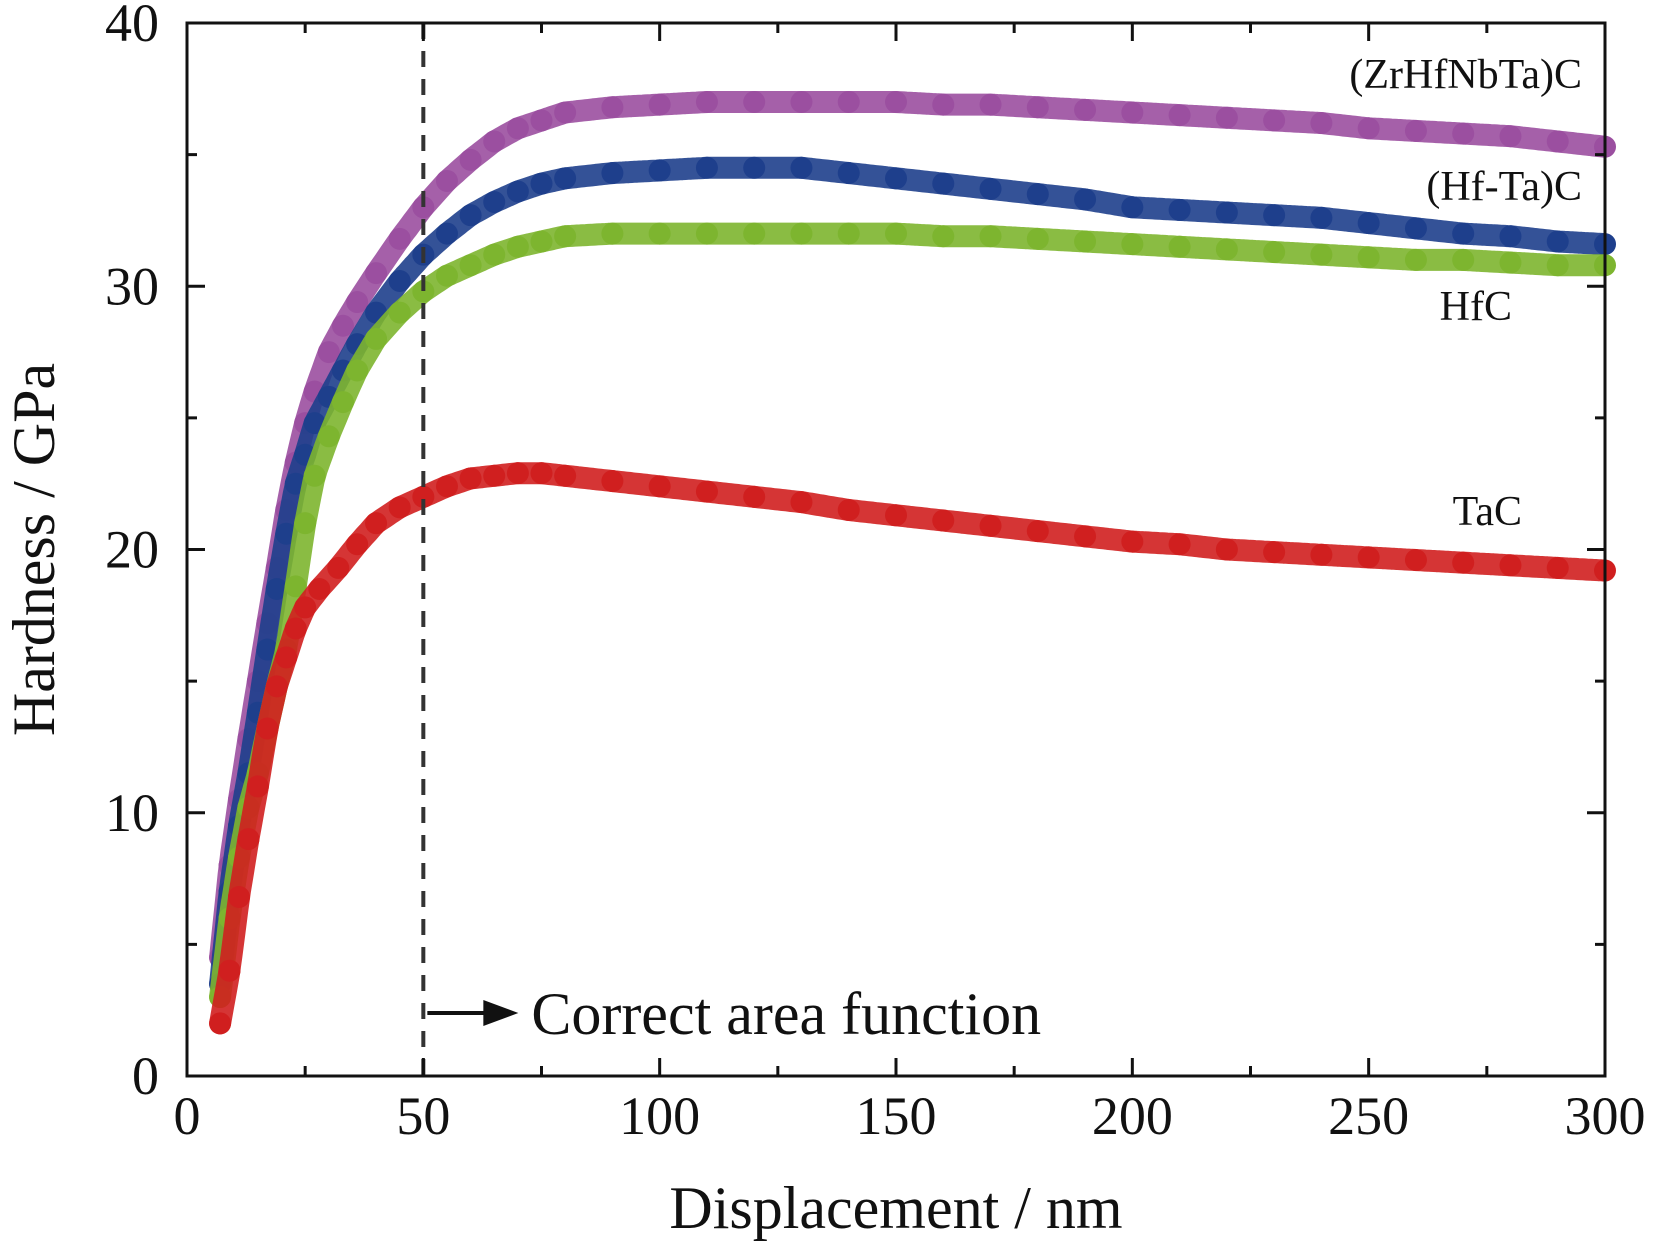 The width and height of the screenshot is (1656, 1243). I want to click on y-tick-label: 20, so click(132, 550).